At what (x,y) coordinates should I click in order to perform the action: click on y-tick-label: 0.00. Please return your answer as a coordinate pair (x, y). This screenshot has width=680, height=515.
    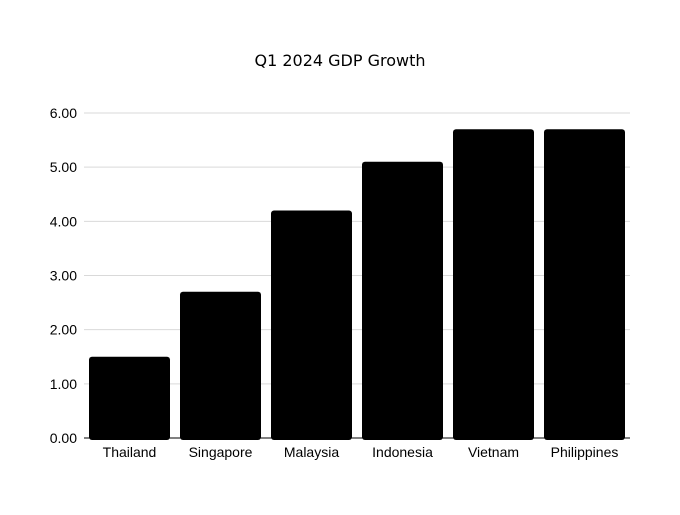
    Looking at the image, I should click on (63, 438).